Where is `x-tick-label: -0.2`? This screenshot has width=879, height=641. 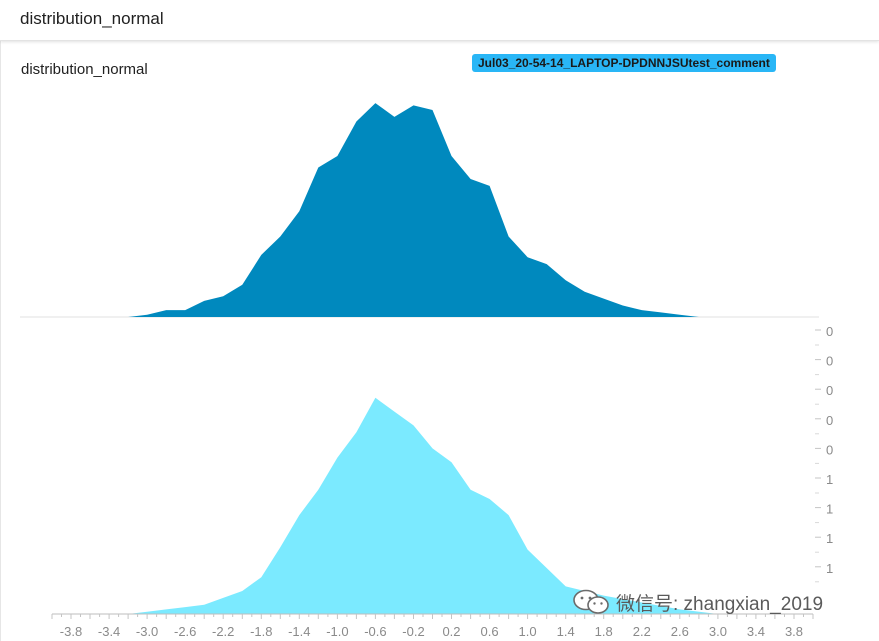 x-tick-label: -0.2 is located at coordinates (413, 631).